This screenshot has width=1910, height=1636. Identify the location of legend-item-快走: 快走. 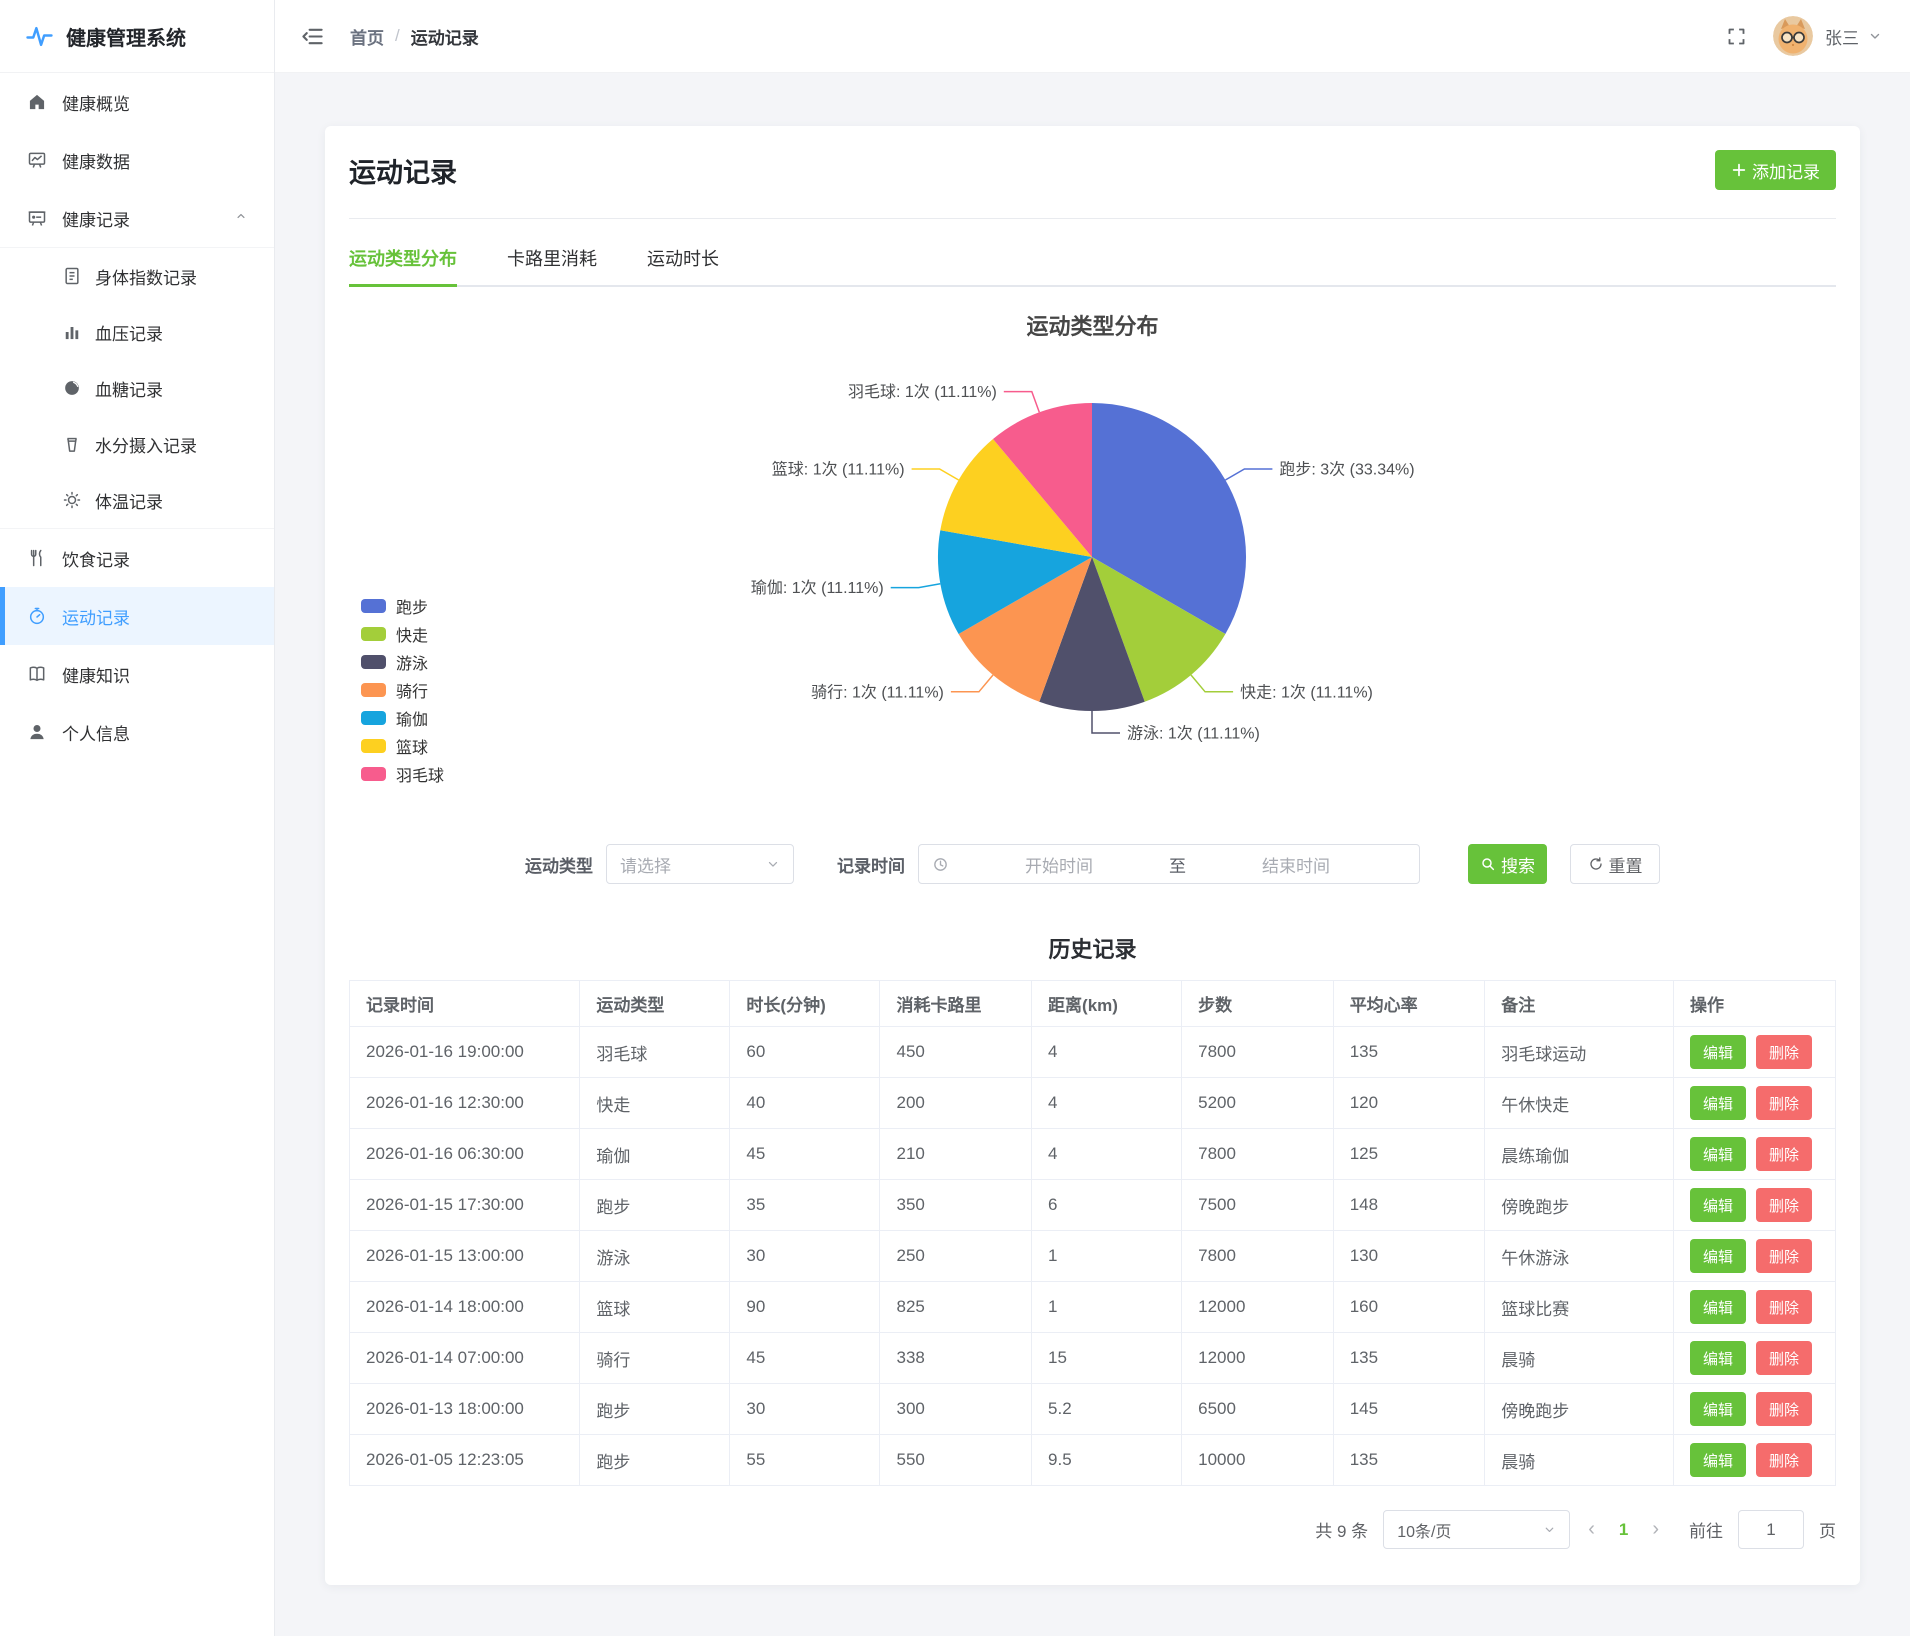
(402, 634).